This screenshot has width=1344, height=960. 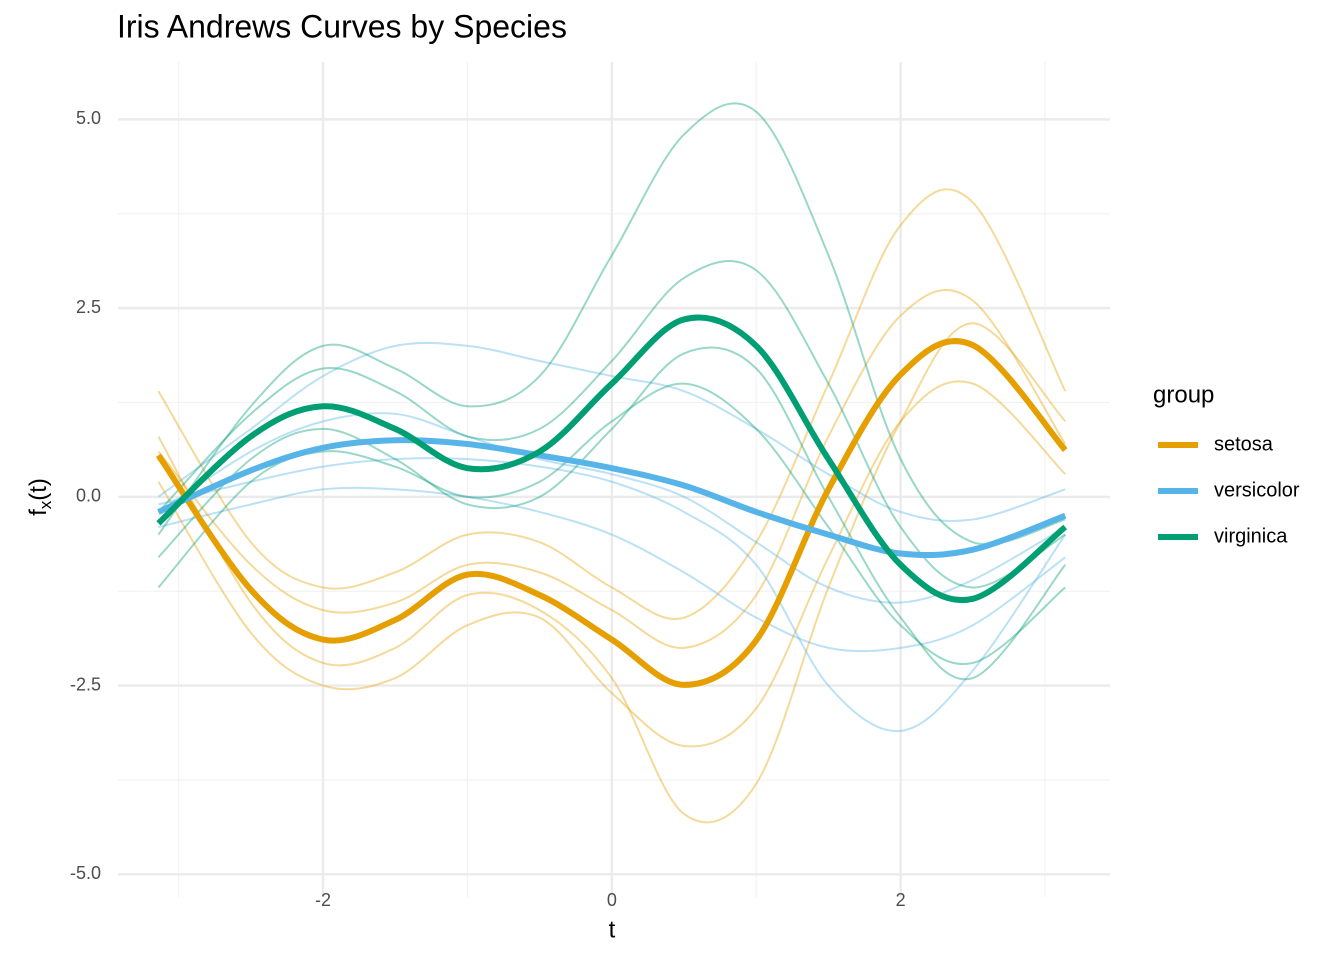 What do you see at coordinates (38, 489) in the screenshot?
I see `y-label-tail: (t)` at bounding box center [38, 489].